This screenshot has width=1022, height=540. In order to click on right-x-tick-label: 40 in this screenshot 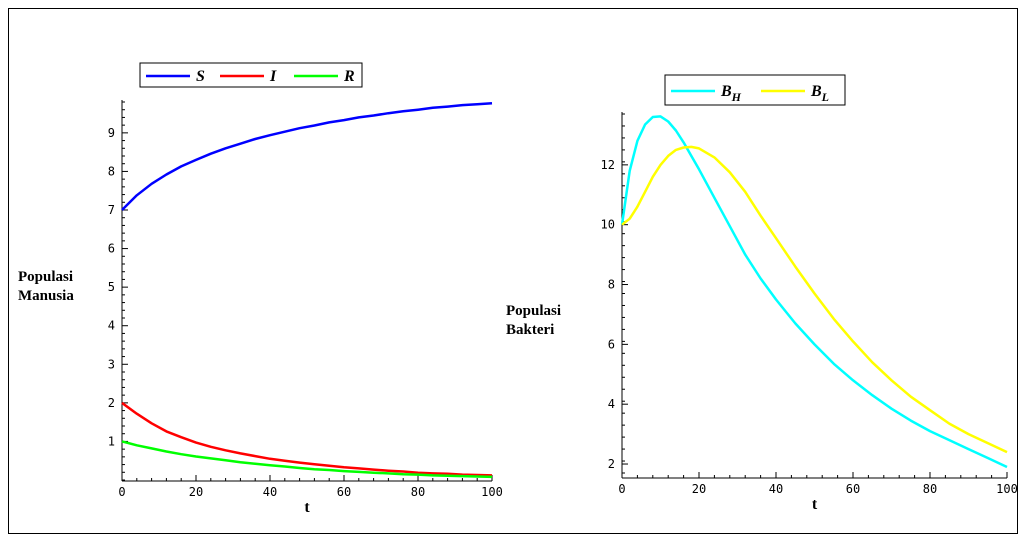, I will do `click(776, 489)`.